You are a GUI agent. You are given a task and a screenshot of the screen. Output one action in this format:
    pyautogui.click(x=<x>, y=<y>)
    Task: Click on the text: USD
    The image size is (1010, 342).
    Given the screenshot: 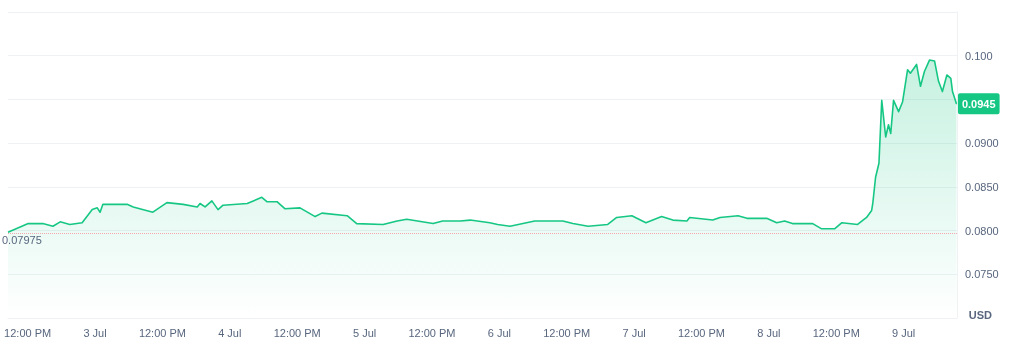 What is the action you would take?
    pyautogui.click(x=980, y=314)
    